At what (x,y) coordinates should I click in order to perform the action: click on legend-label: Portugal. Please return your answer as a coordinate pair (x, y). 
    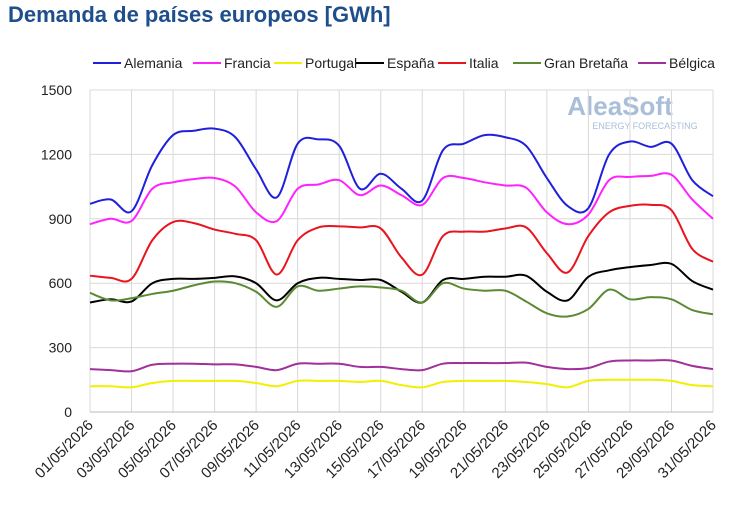
    Looking at the image, I should click on (331, 63).